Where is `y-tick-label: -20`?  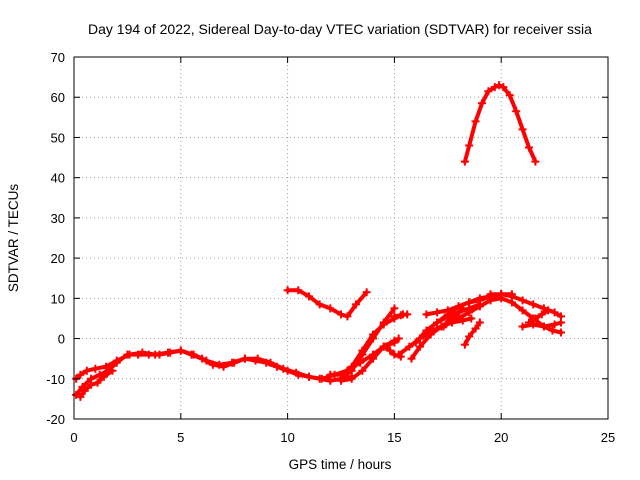 y-tick-label: -20 is located at coordinates (55, 419).